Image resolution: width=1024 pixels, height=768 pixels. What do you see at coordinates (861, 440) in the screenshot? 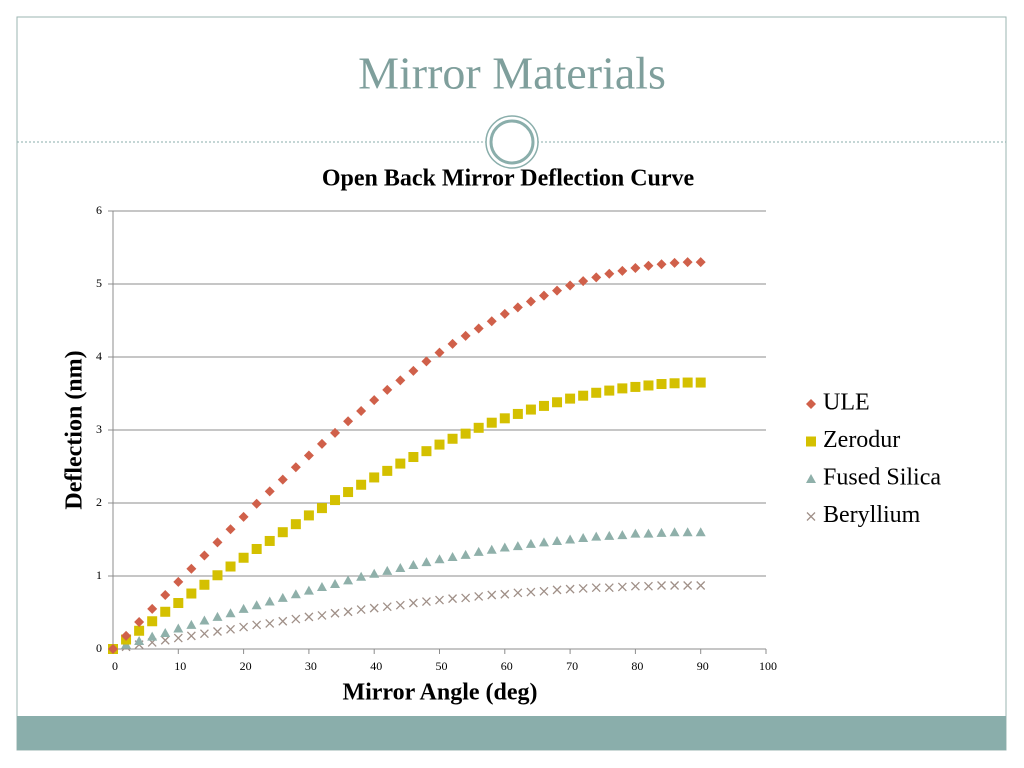
I see `legend-label: Zerodur` at bounding box center [861, 440].